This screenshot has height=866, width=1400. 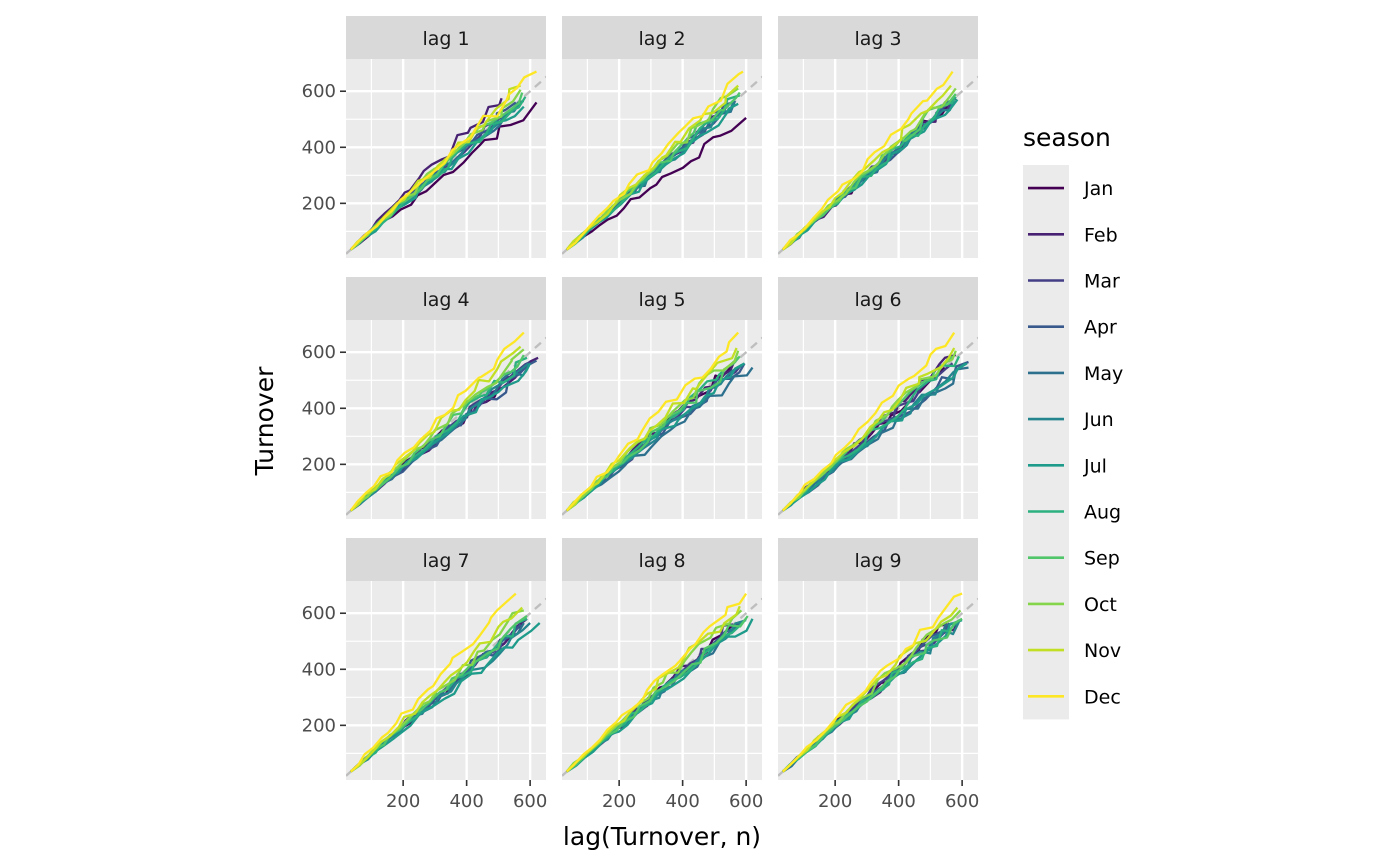 What do you see at coordinates (1074, 282) in the screenshot?
I see `legend-item-mar: Mar` at bounding box center [1074, 282].